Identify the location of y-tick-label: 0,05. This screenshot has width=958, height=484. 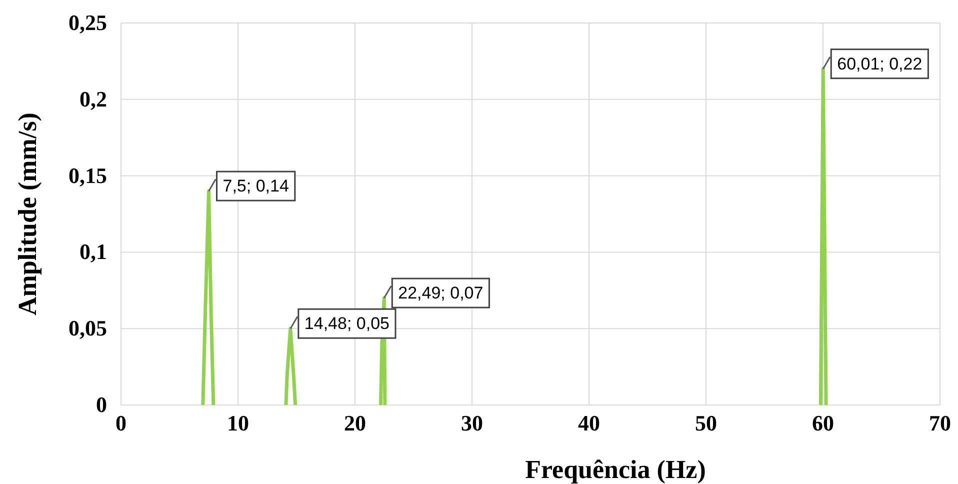
(87, 328).